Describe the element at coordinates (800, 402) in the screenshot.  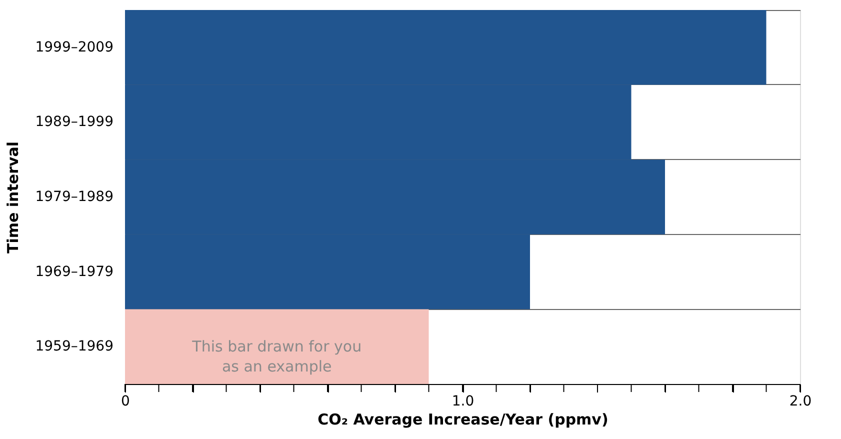
I see `x-tick-label: 2.0` at that location.